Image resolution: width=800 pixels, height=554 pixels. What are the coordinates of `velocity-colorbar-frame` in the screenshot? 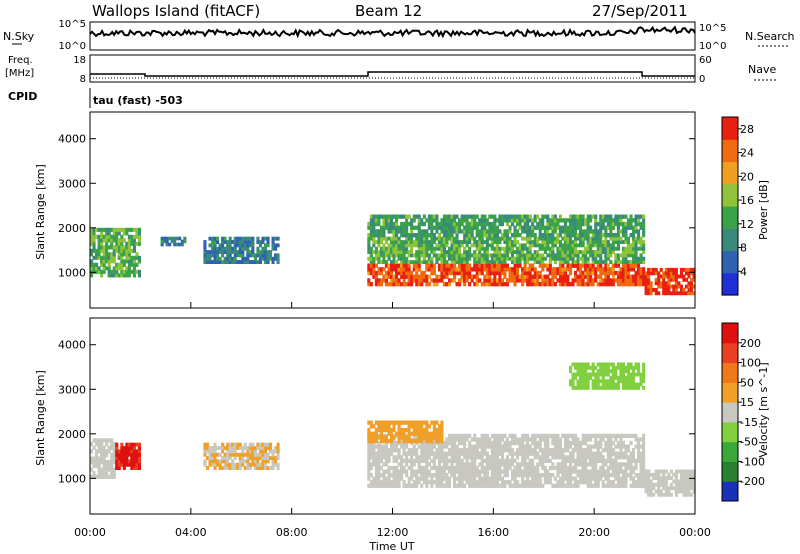 It's located at (730, 412).